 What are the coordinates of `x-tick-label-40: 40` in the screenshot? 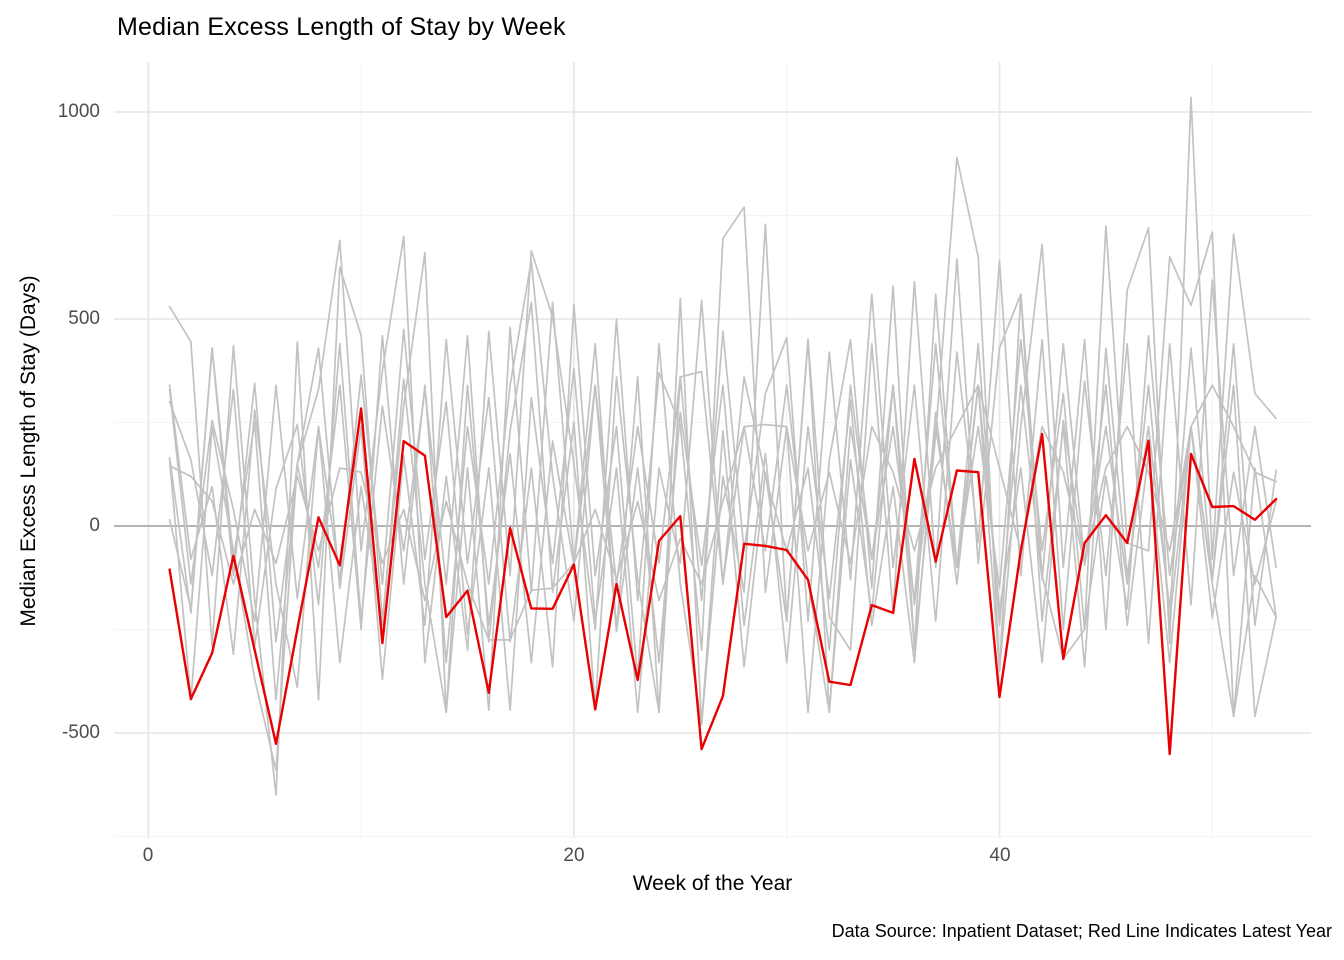 It's located at (1000, 855).